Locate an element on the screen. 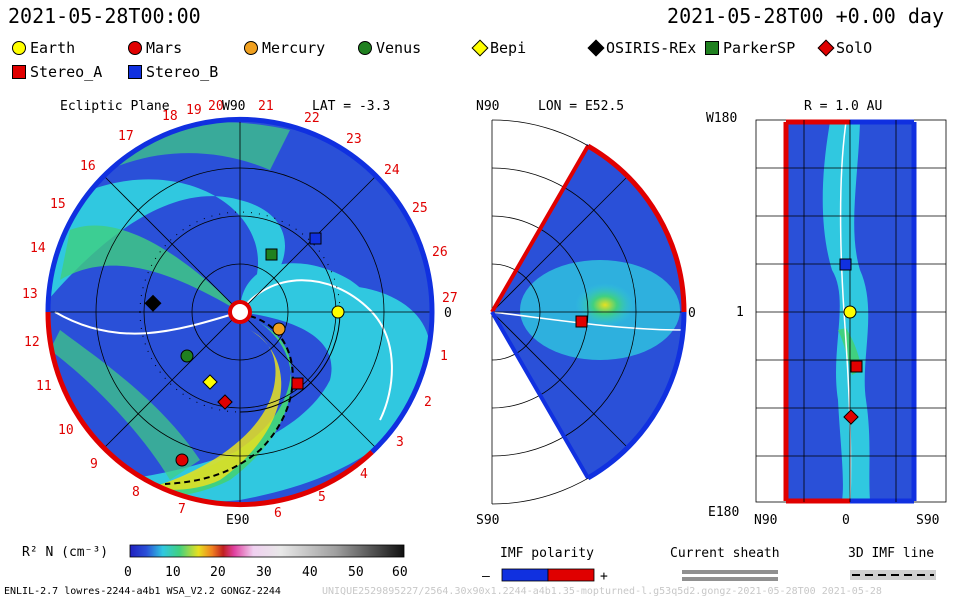 This screenshot has height=600, width=960. colorbar-label: R² N (cm⁻³) is located at coordinates (65, 552).